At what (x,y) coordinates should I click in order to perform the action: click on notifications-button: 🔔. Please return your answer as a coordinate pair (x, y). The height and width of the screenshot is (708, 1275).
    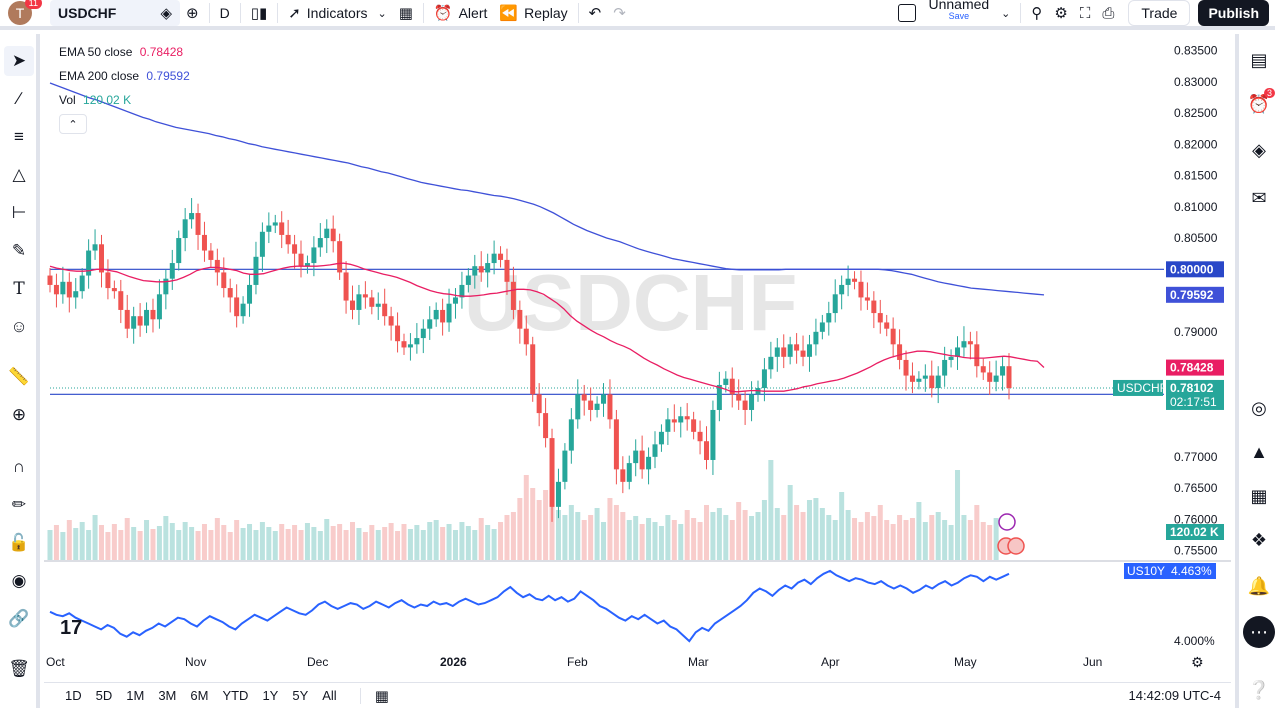
    Looking at the image, I should click on (1259, 586).